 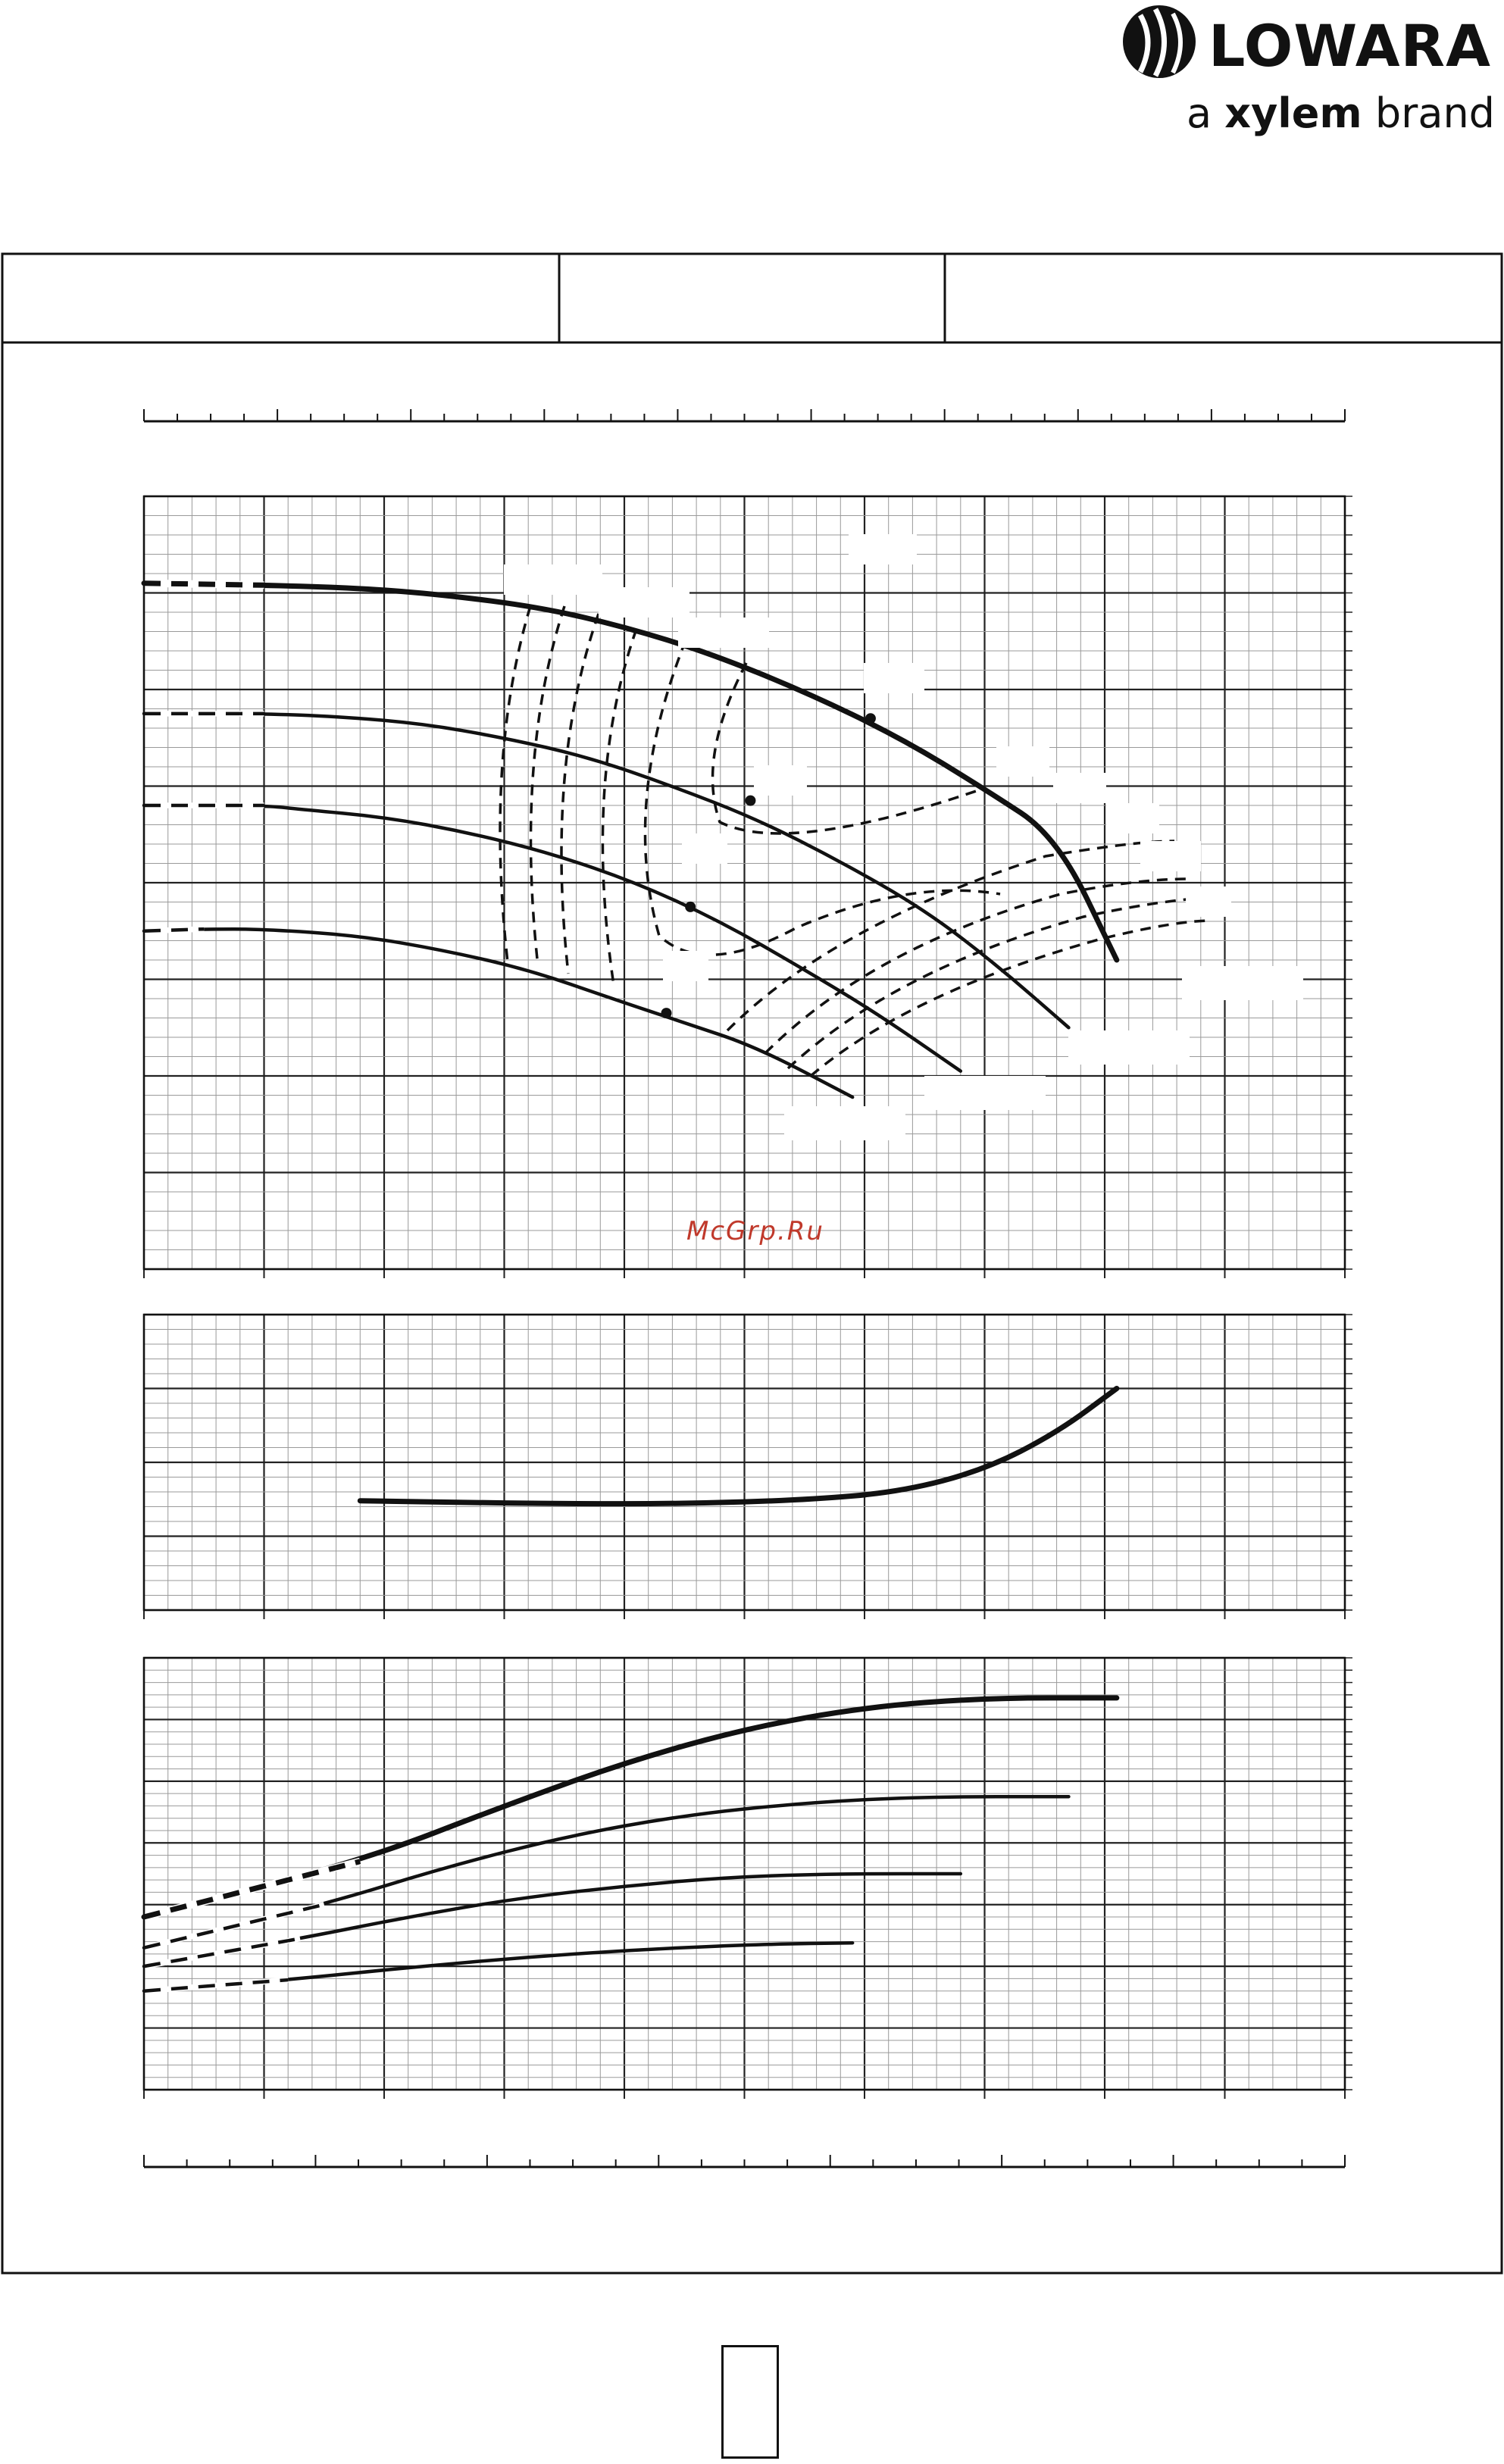 I want to click on dash-mask, so click(x=222, y=1952).